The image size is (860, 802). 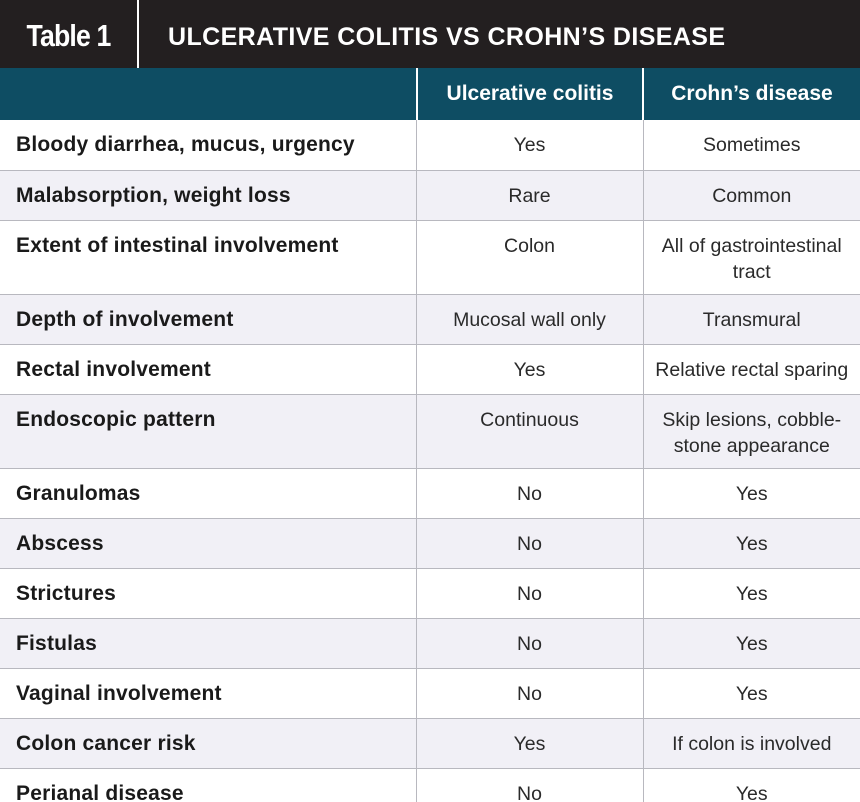 What do you see at coordinates (751, 195) in the screenshot?
I see `row-crohns-disease-cell: Common` at bounding box center [751, 195].